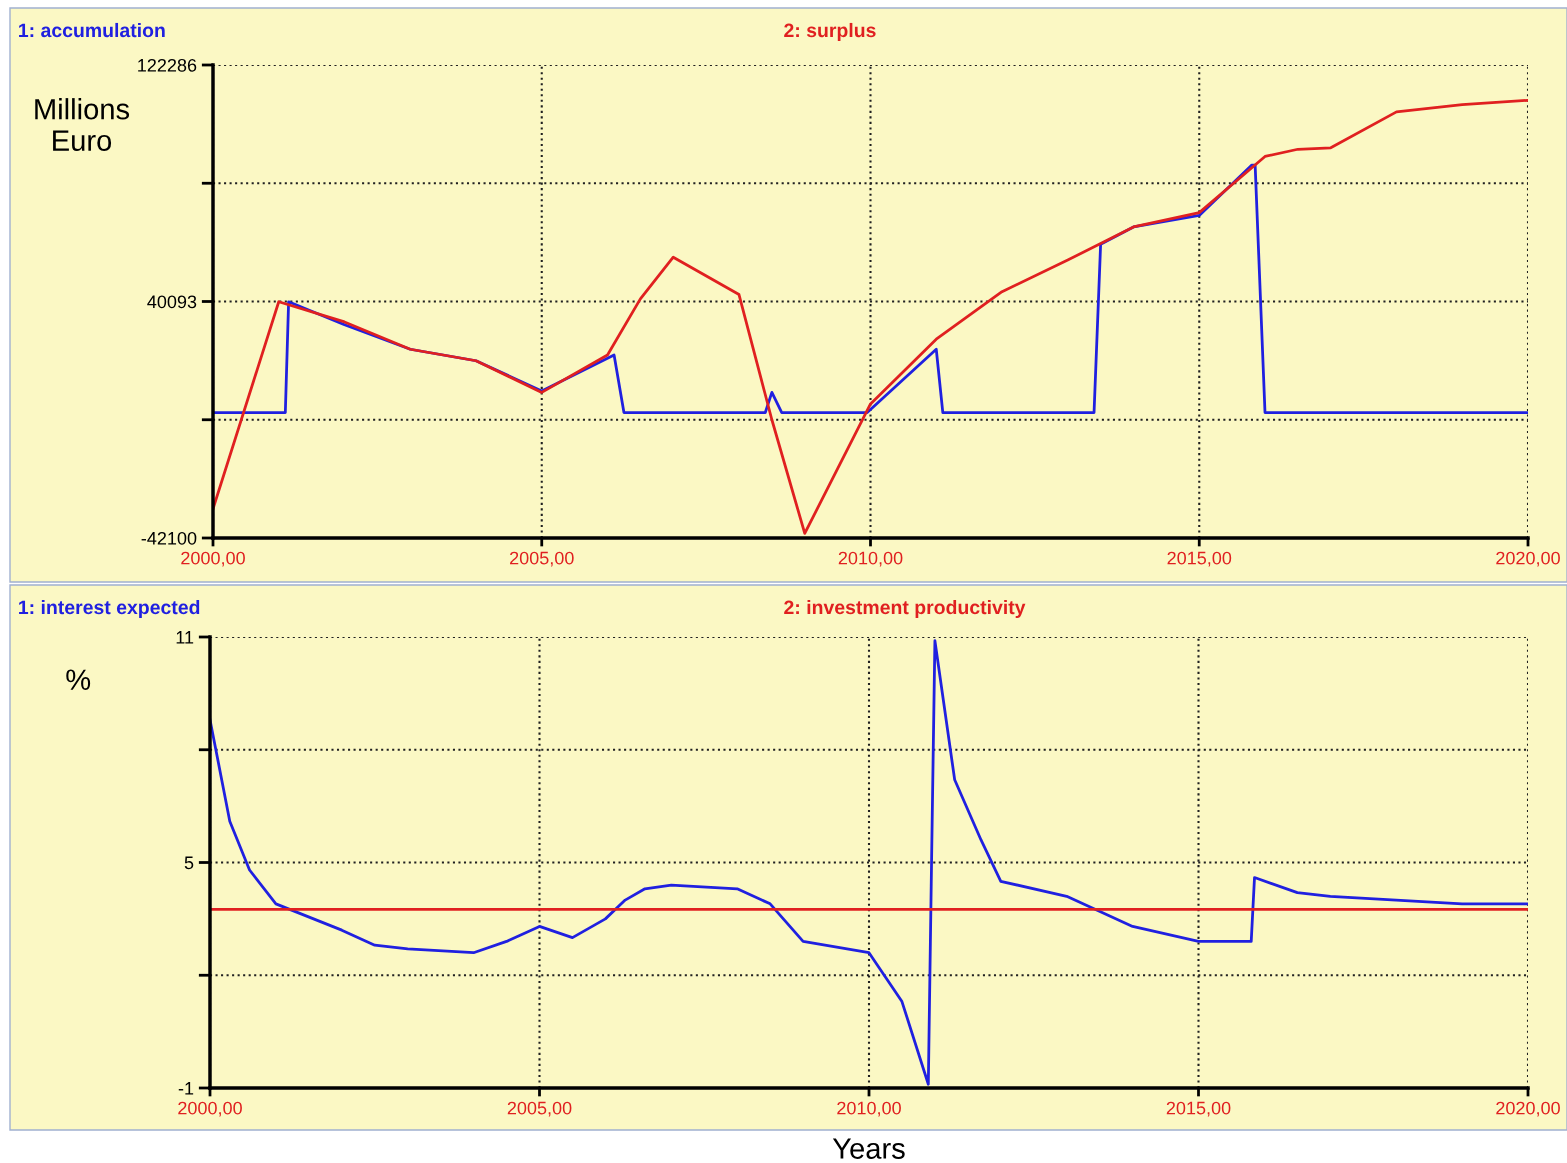 Image resolution: width=1567 pixels, height=1163 pixels. I want to click on y-tick-label: 40093, so click(172, 302).